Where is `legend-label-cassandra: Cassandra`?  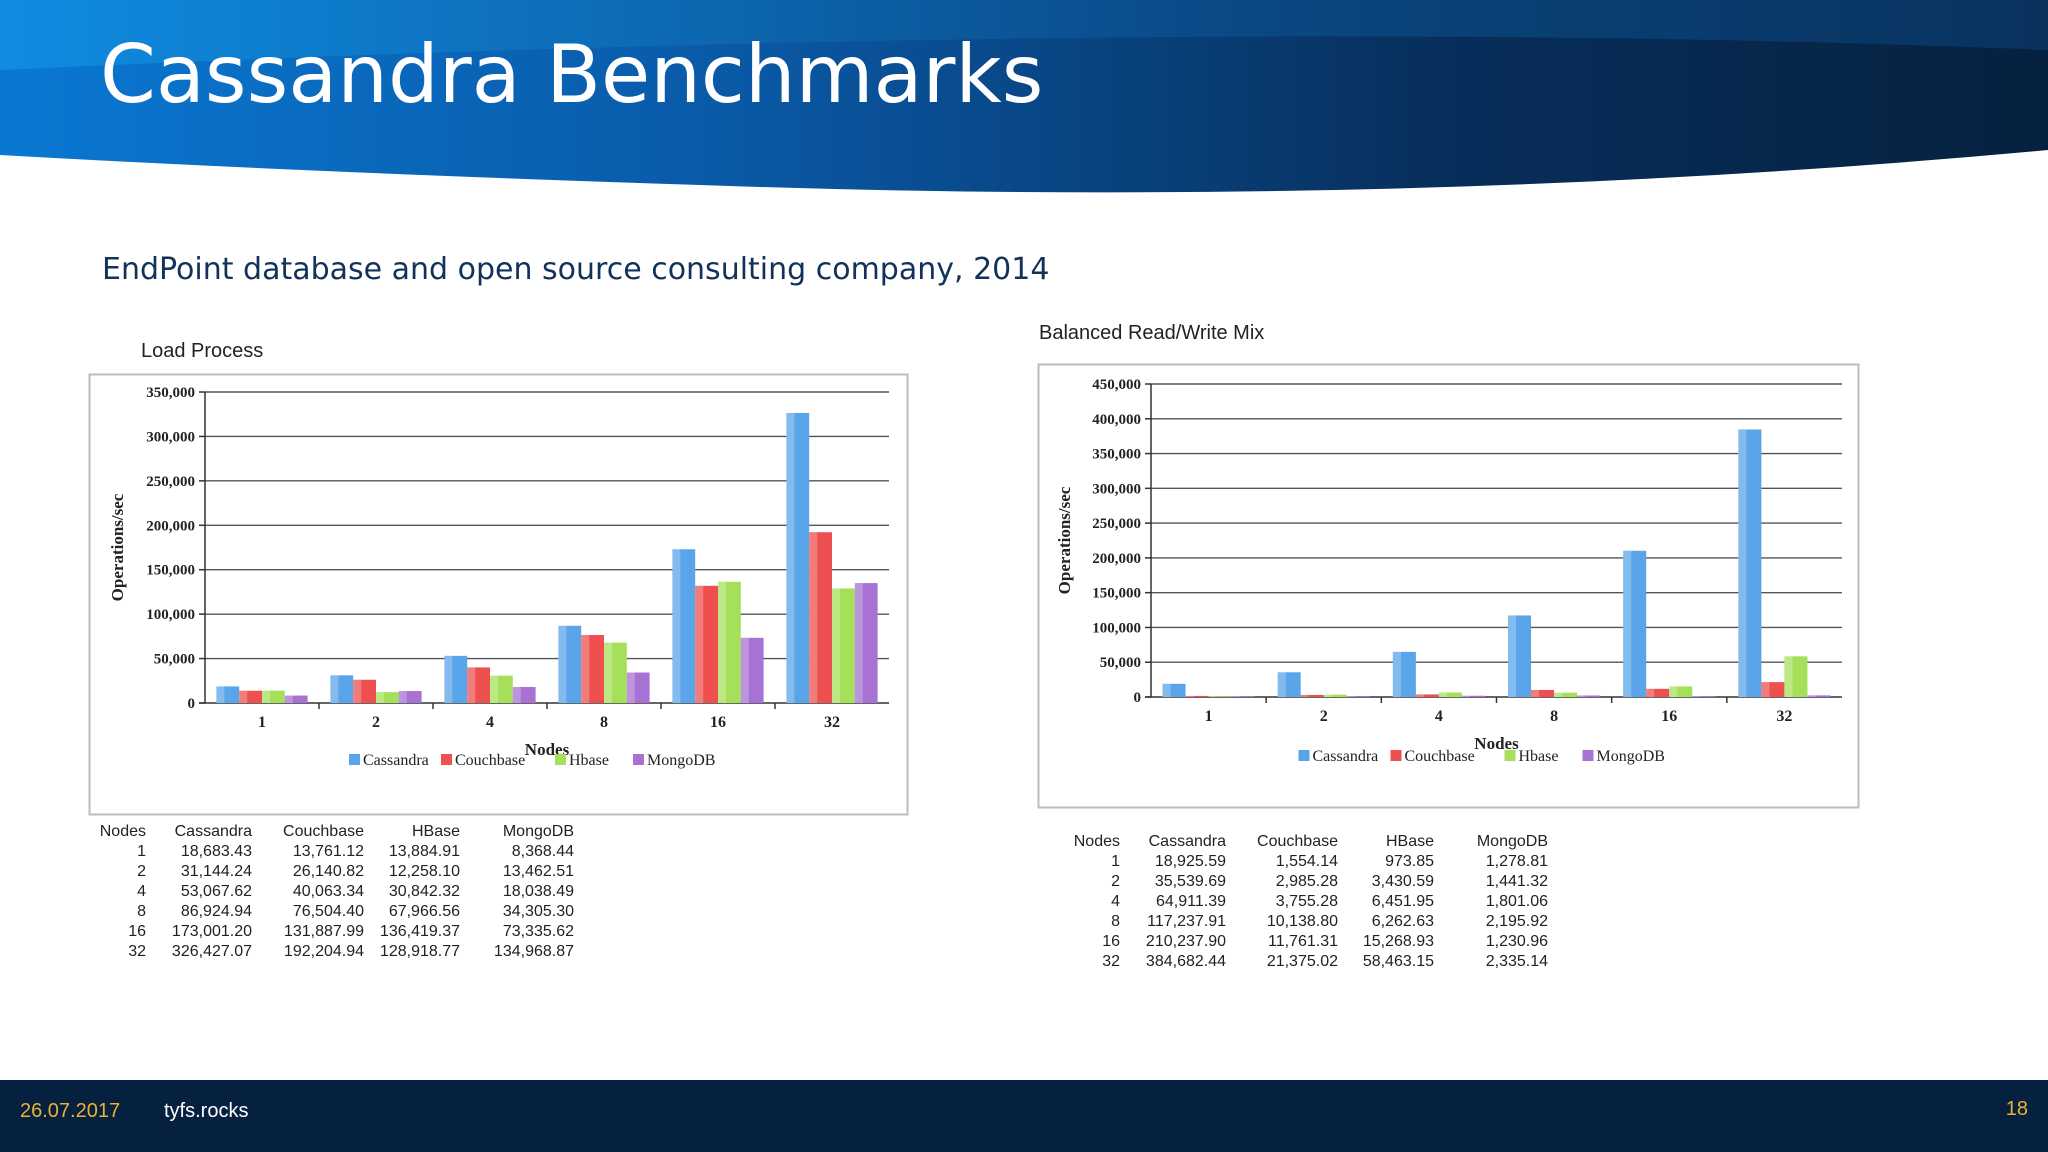
legend-label-cassandra: Cassandra is located at coordinates (396, 760).